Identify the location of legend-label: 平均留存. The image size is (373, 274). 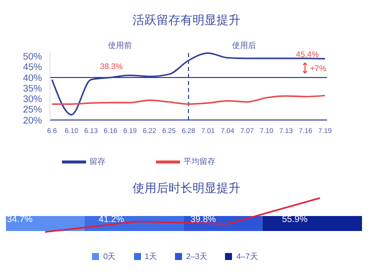
(200, 161).